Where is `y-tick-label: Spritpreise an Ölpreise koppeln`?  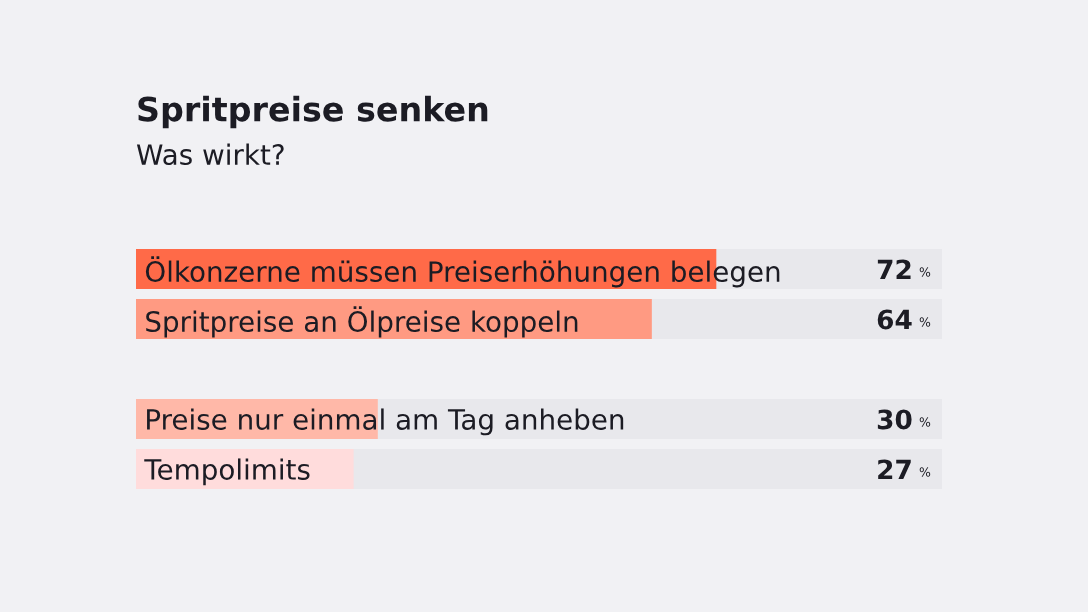
y-tick-label: Spritpreise an Ölpreise koppeln is located at coordinates (362, 322).